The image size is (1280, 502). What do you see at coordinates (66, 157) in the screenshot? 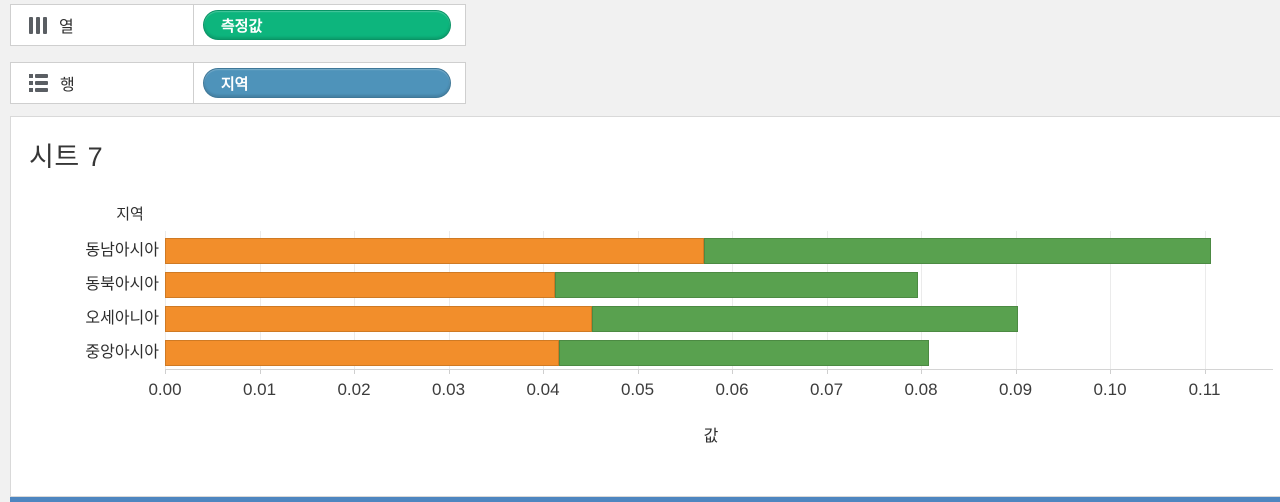
I see `sheet-title: 시트 7` at bounding box center [66, 157].